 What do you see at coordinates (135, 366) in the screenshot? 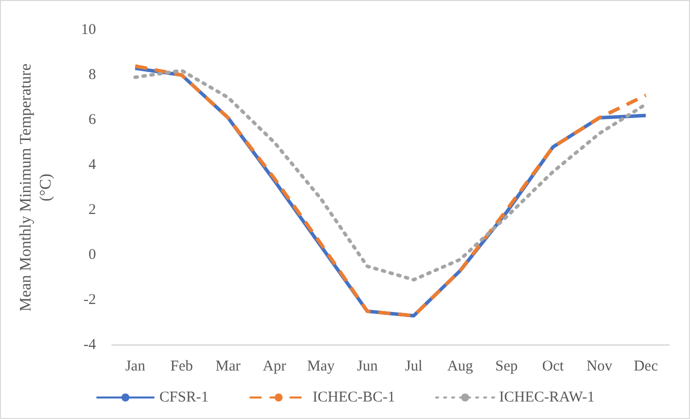
I see `x-tick-label: Jan` at bounding box center [135, 366].